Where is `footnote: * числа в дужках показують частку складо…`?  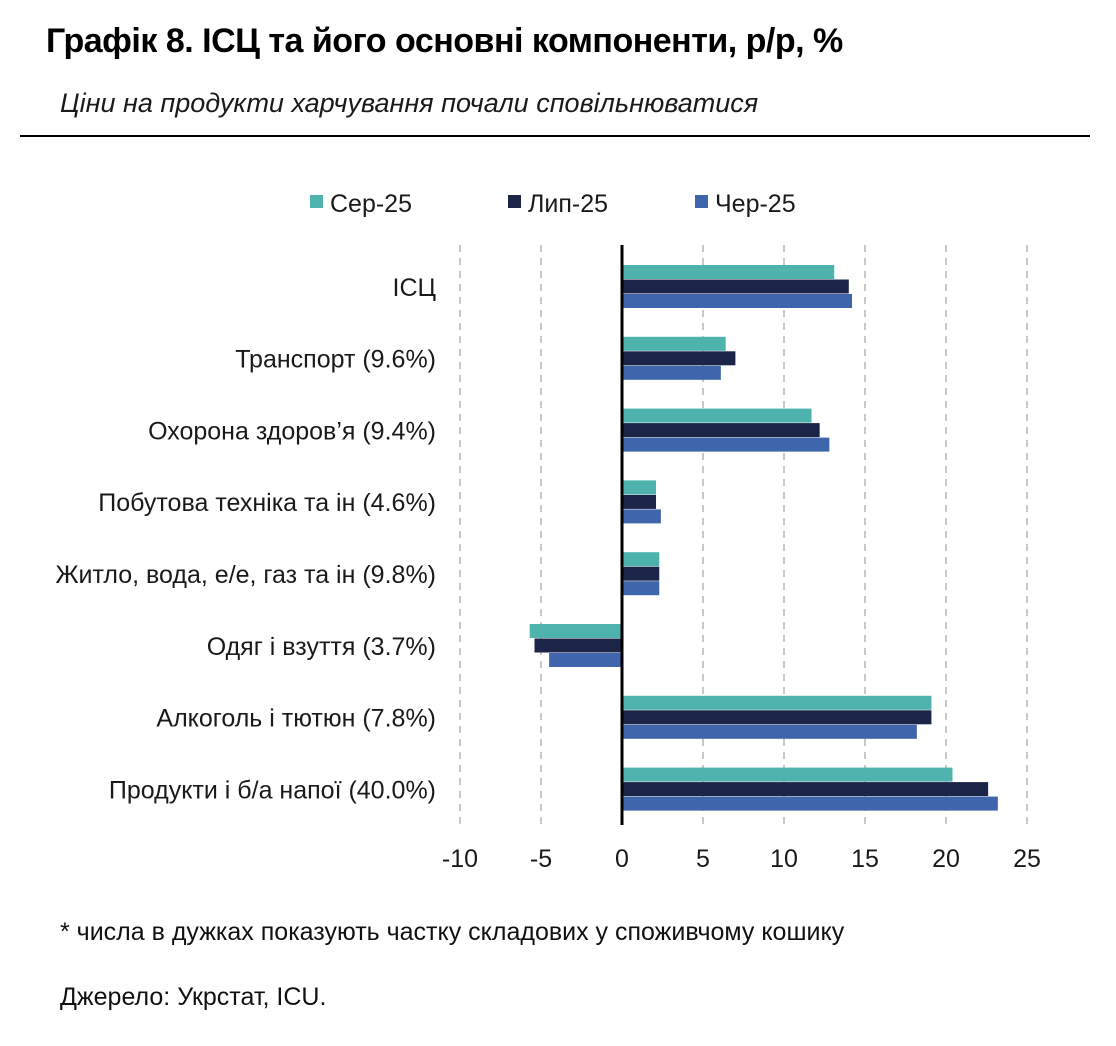 footnote: * числа в дужках показують частку складо… is located at coordinates (452, 932).